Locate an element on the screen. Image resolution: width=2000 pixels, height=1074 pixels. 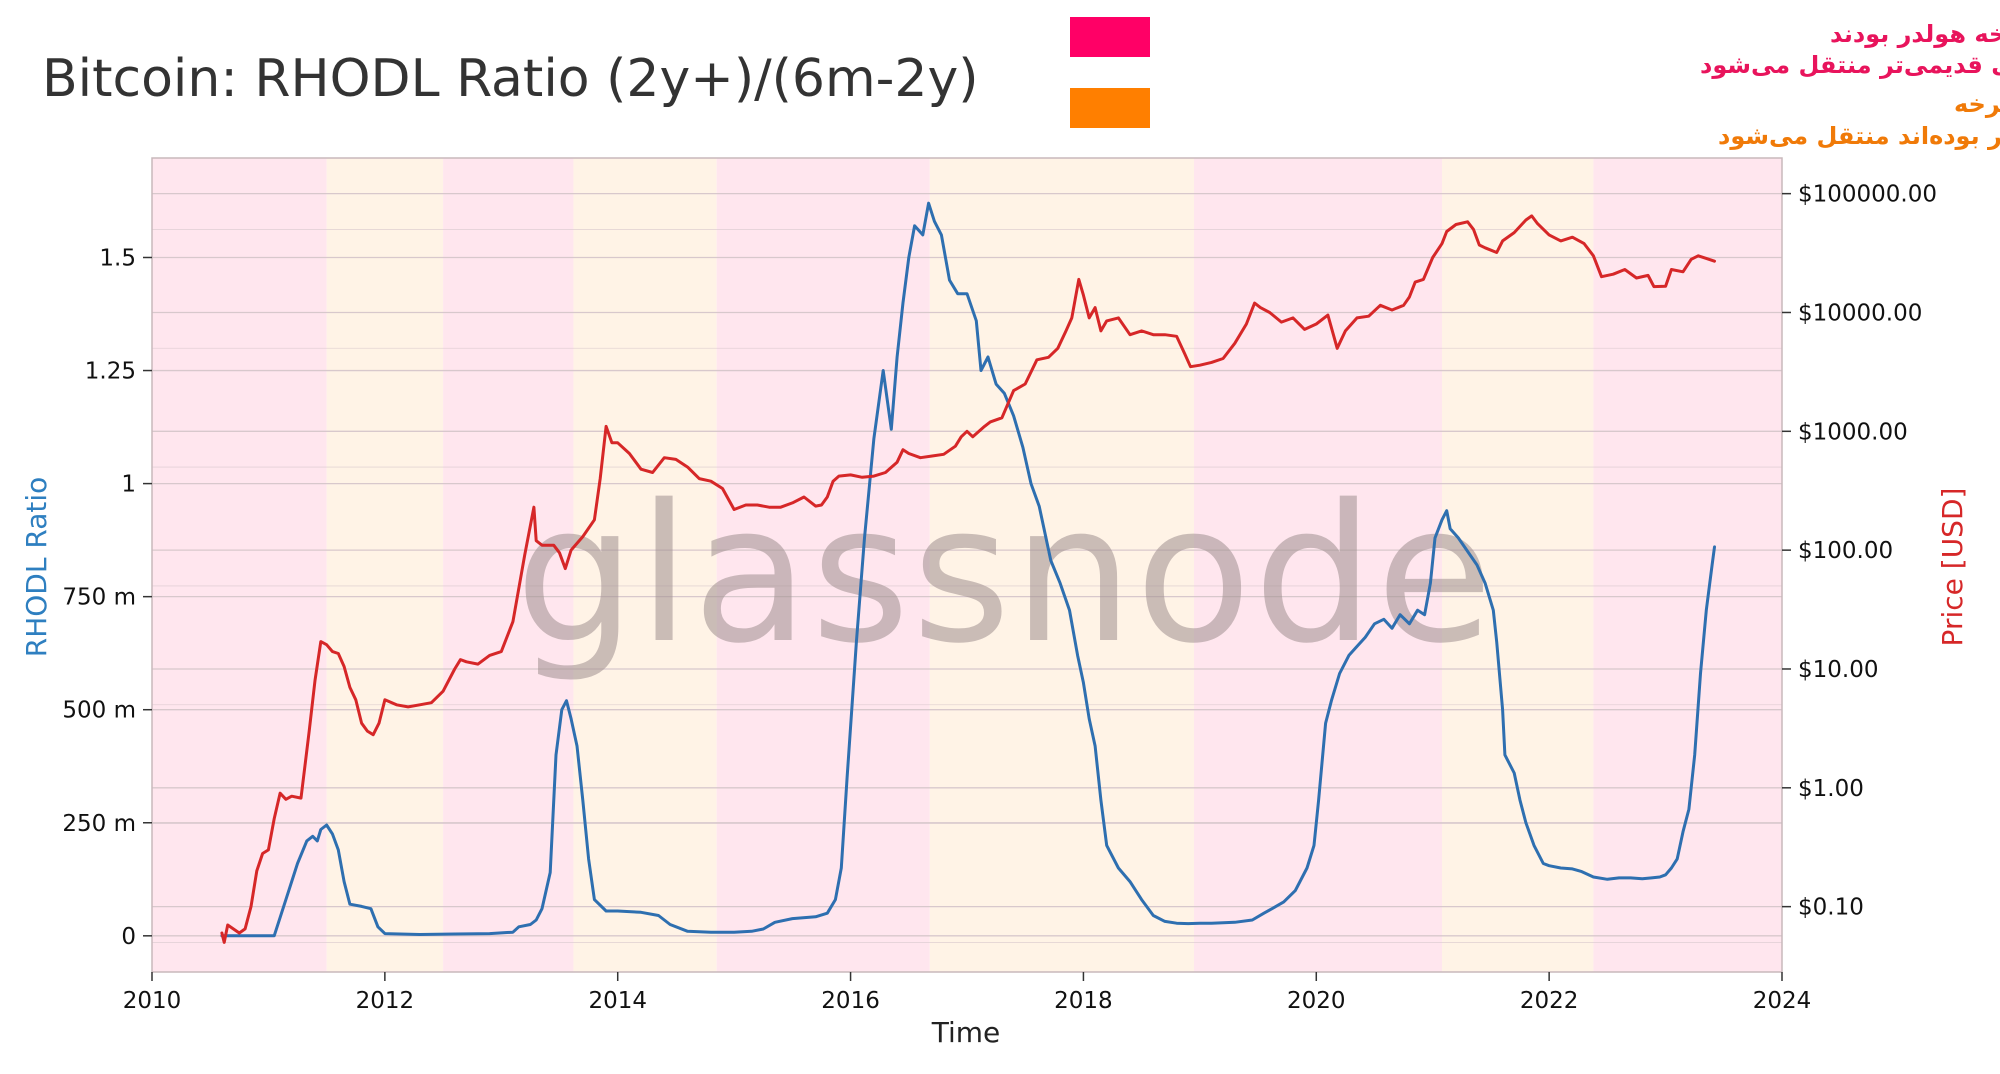
left-tick-label-4: 1 is located at coordinates (128, 485).